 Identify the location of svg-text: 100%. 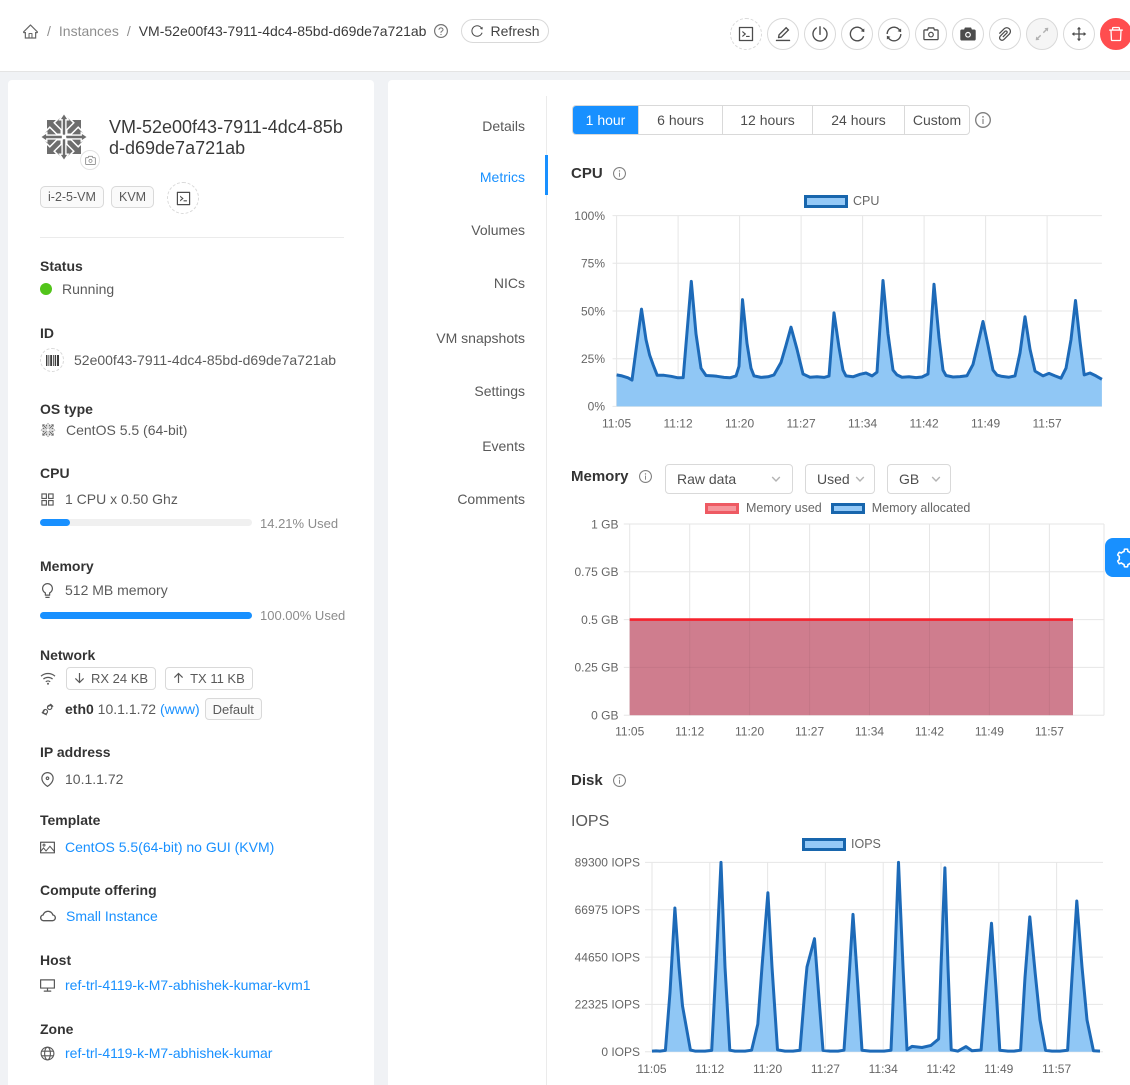
(589, 216).